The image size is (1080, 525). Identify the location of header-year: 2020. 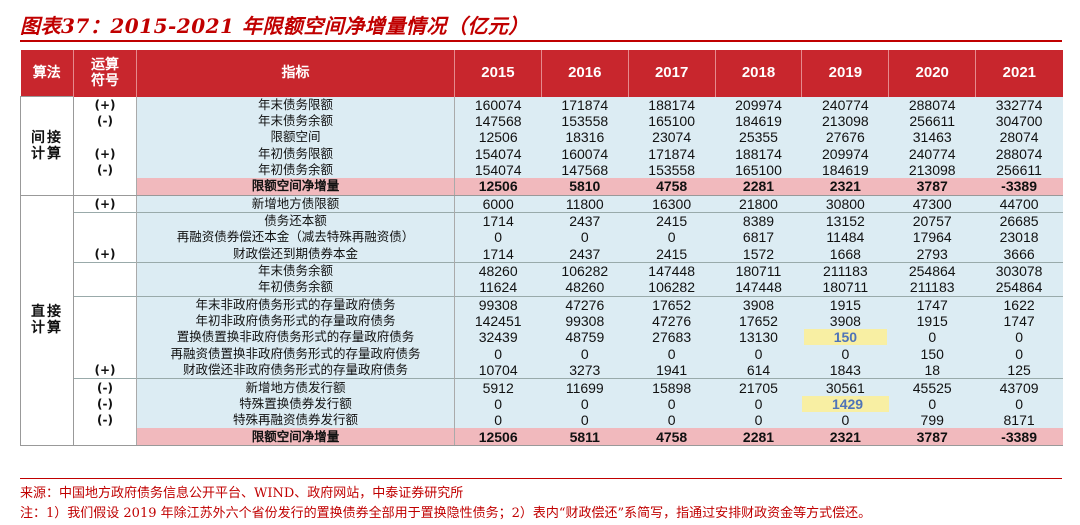
(932, 73).